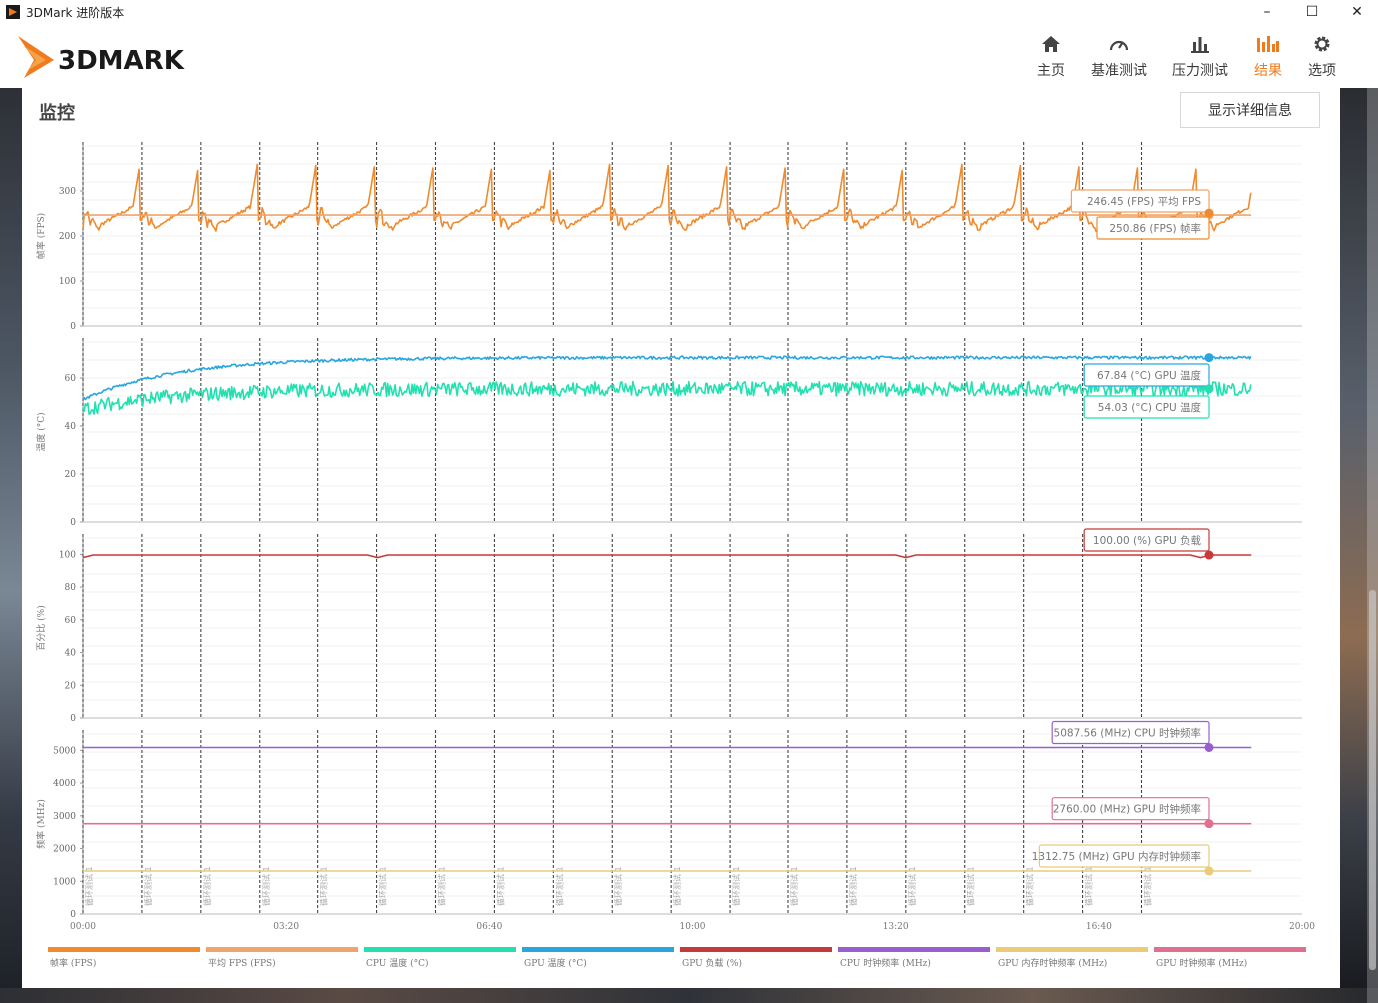 Image resolution: width=1378 pixels, height=1003 pixels. Describe the element at coordinates (71, 588) in the screenshot. I see `y-tick-label: 80` at that location.